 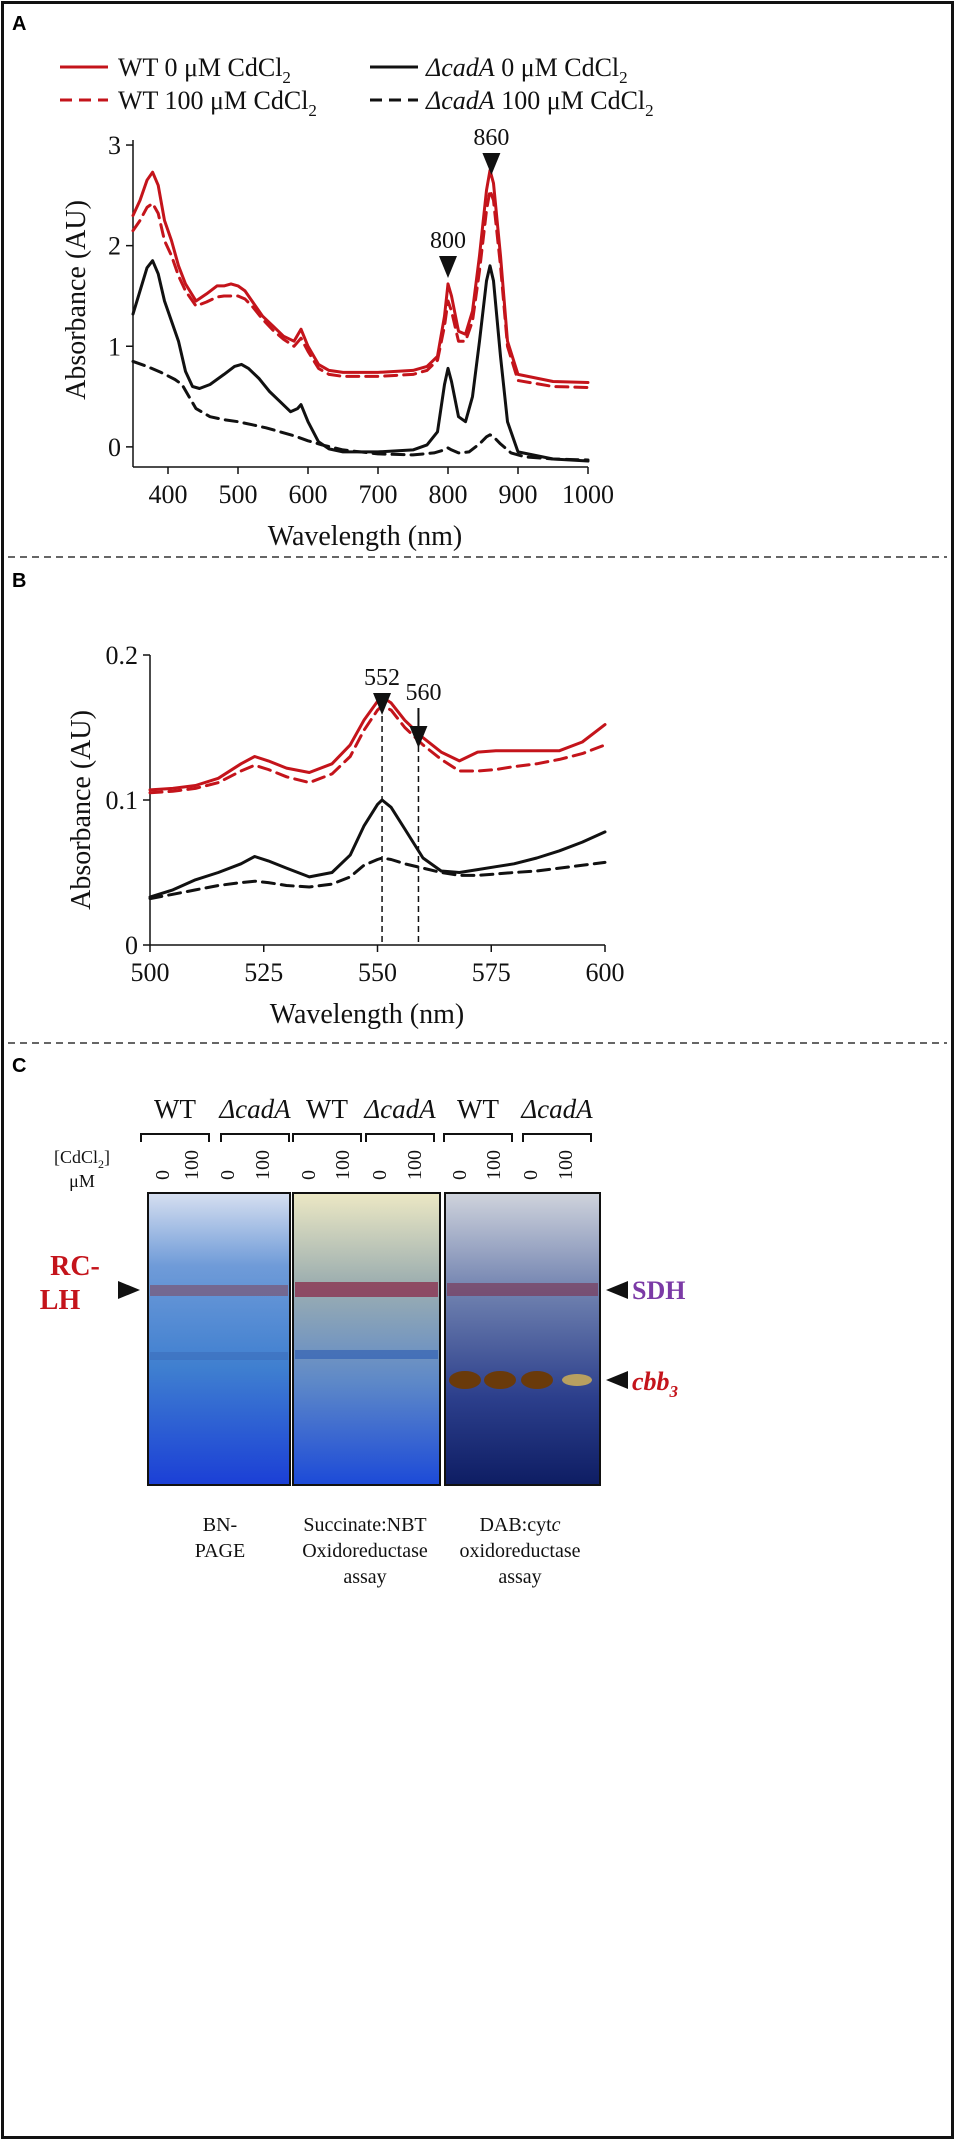 I want to click on legend-entry-wt0: WT 0 μM CdCl2, so click(x=204, y=70).